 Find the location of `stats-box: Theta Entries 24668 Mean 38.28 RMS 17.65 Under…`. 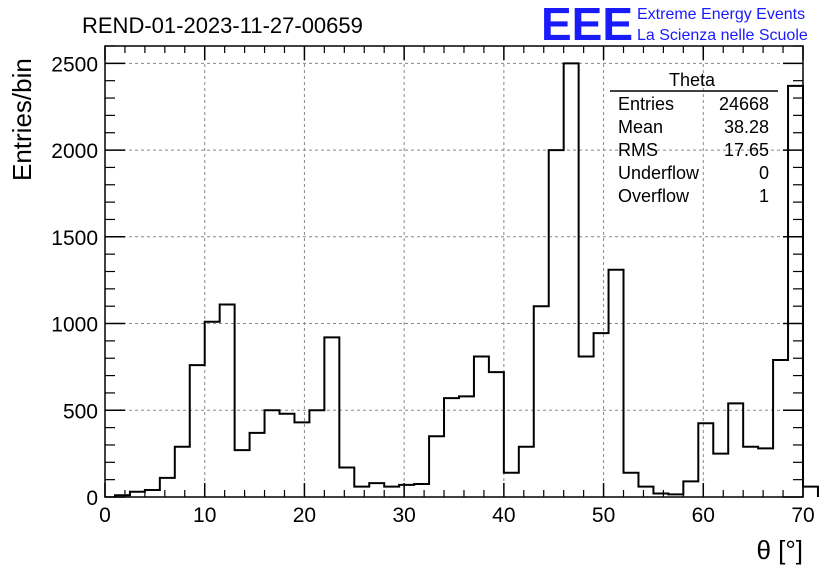

stats-box: Theta Entries 24668 Mean 38.28 RMS 17.65 Under… is located at coordinates (694, 138).